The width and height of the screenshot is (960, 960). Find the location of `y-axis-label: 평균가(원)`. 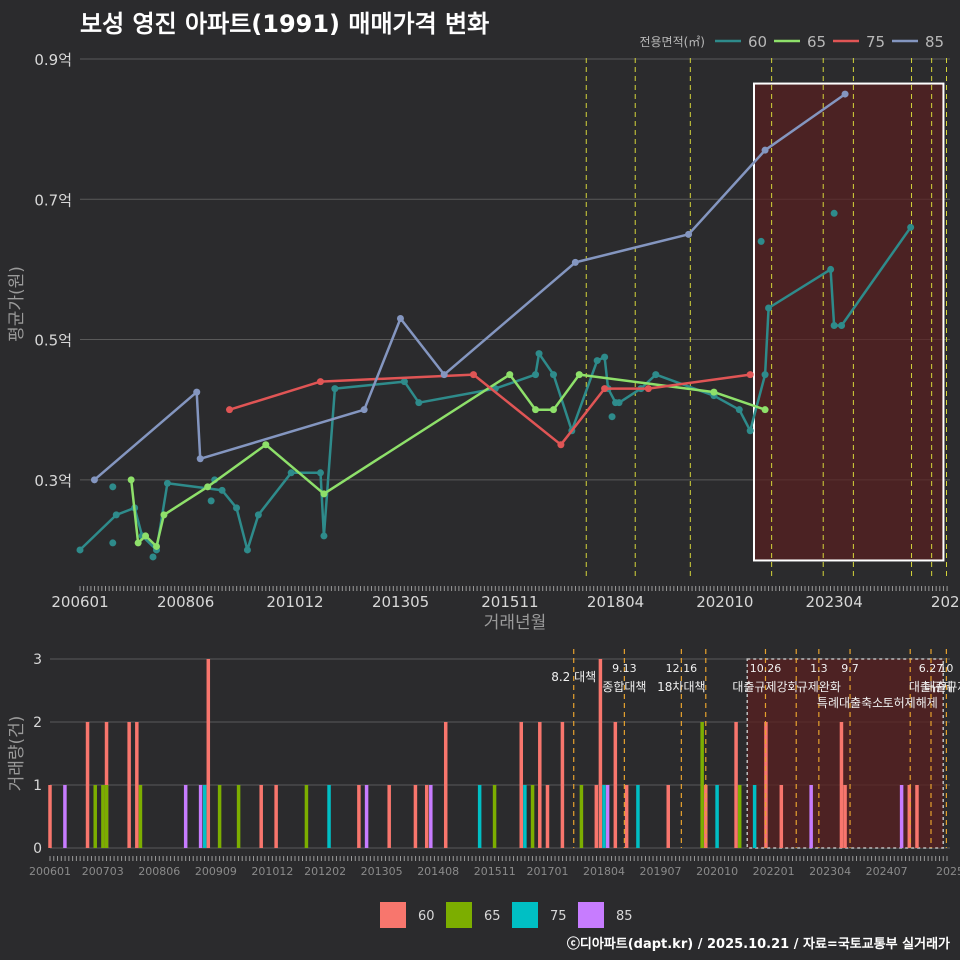

y-axis-label: 평균가(원) is located at coordinates (17, 304).